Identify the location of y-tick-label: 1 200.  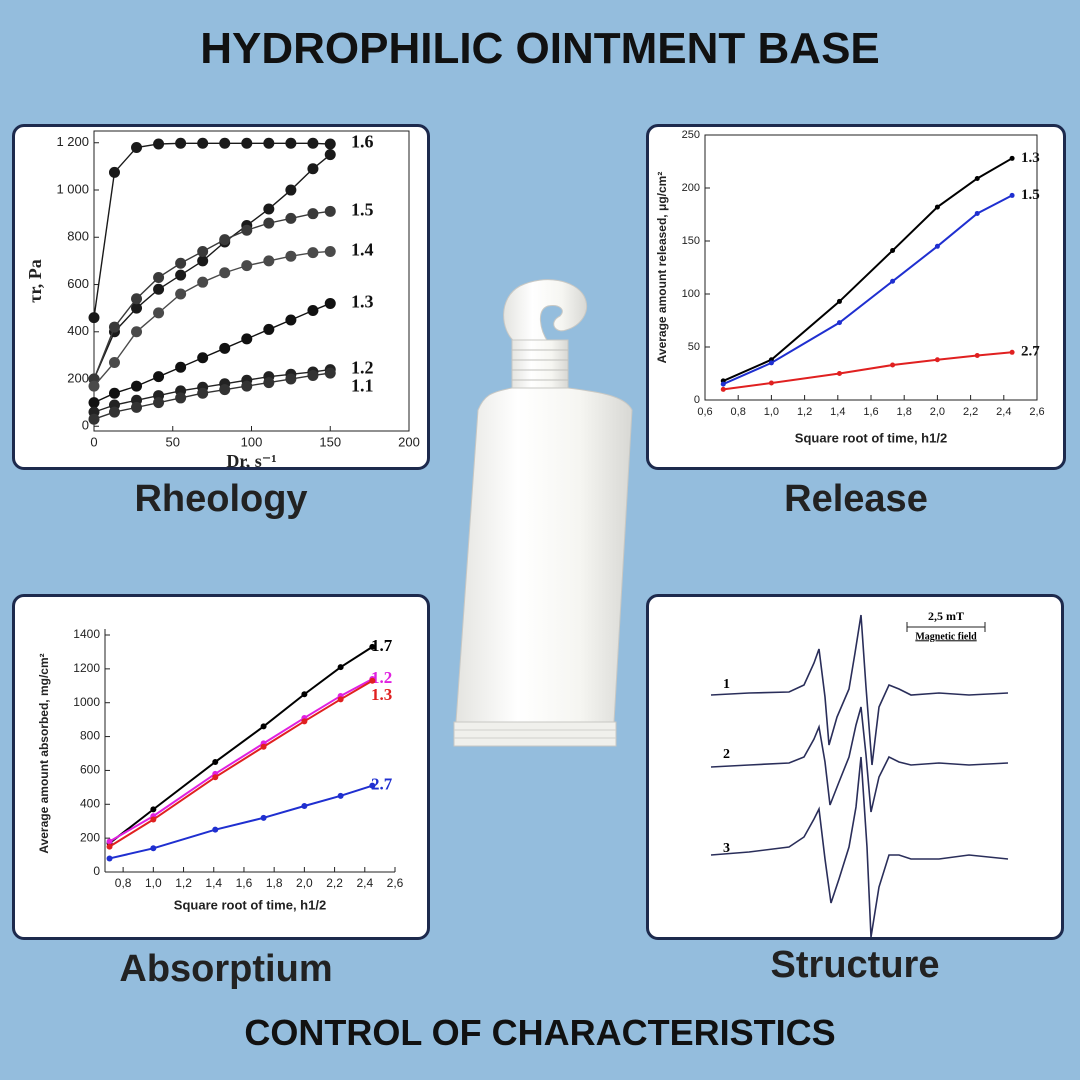
(72, 141).